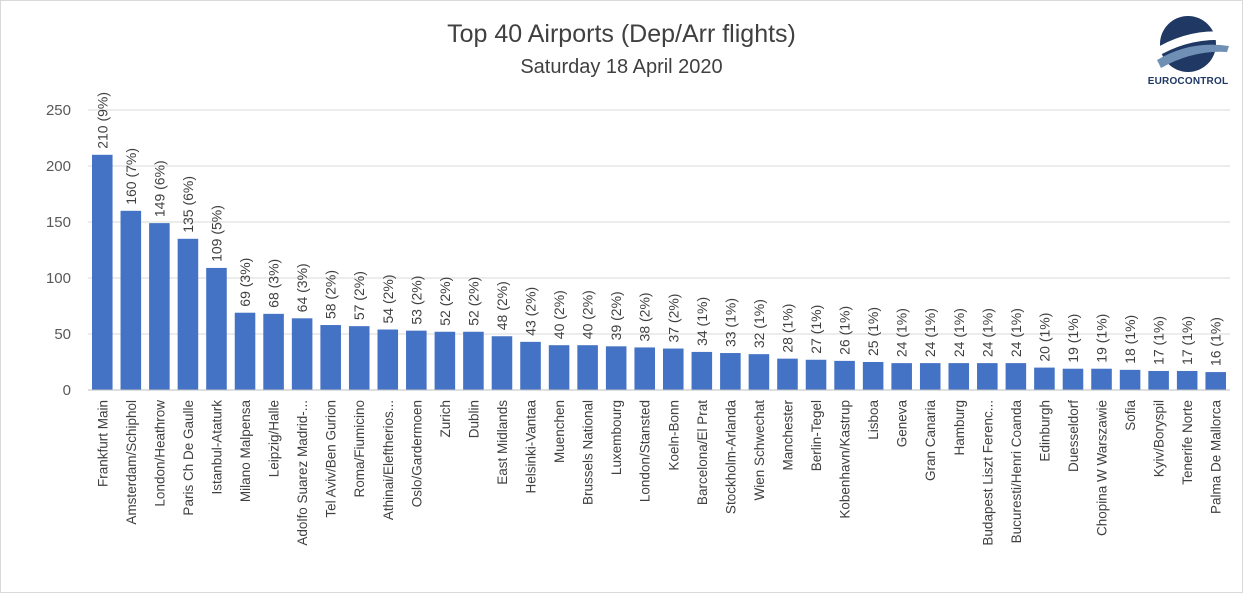  I want to click on data-label: 33 (1%), so click(730, 322).